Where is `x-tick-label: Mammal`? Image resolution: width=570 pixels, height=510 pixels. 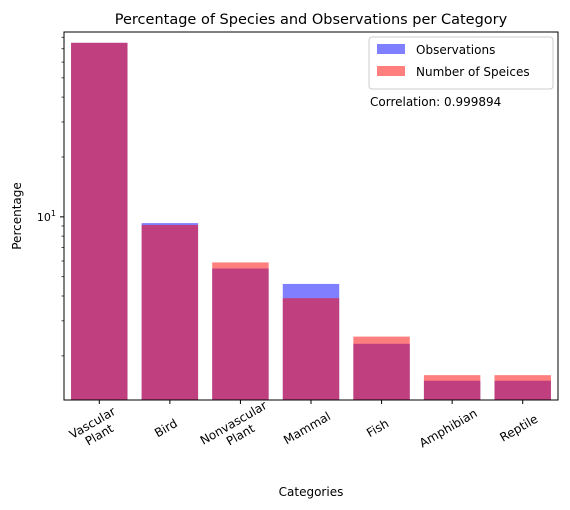
x-tick-label: Mammal is located at coordinates (307, 428).